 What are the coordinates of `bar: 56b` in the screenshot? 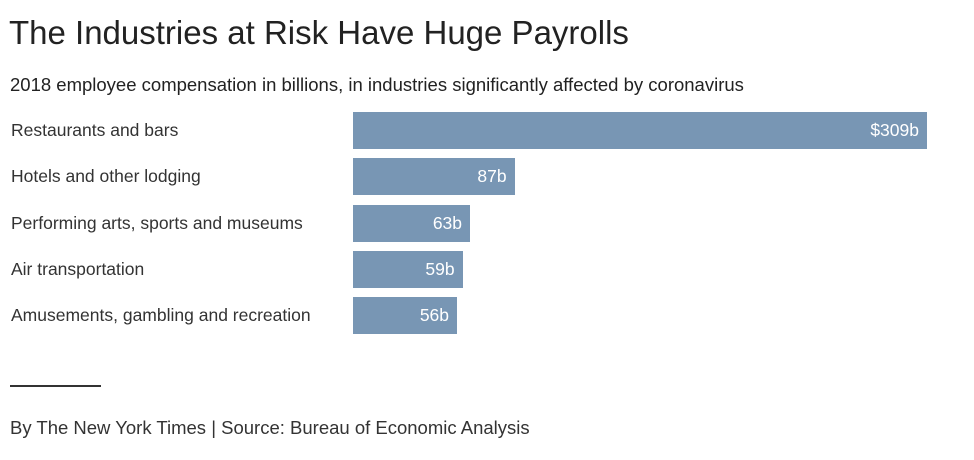 It's located at (405, 316).